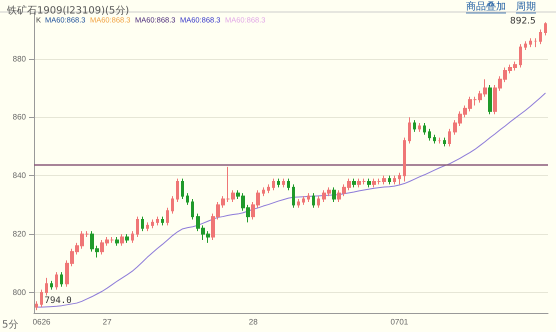  What do you see at coordinates (42, 322) in the screenshot?
I see `x-tick-label: 0626` at bounding box center [42, 322].